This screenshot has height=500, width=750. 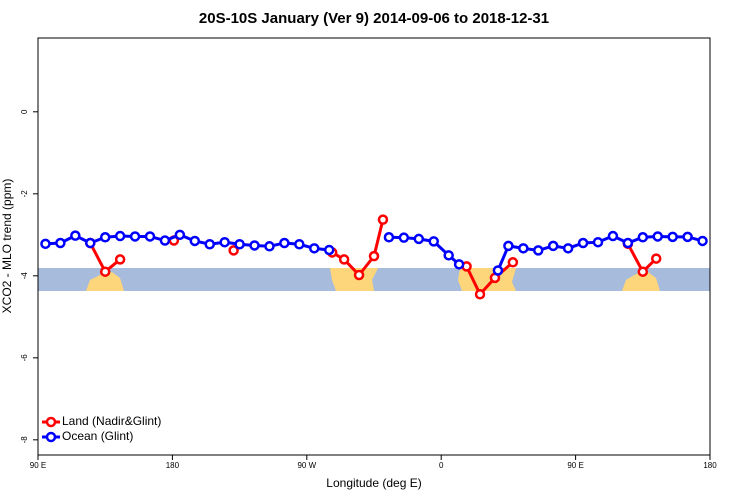 What do you see at coordinates (7, 246) in the screenshot?
I see `y-axis-label: XCO2 - MLO trend (ppm)` at bounding box center [7, 246].